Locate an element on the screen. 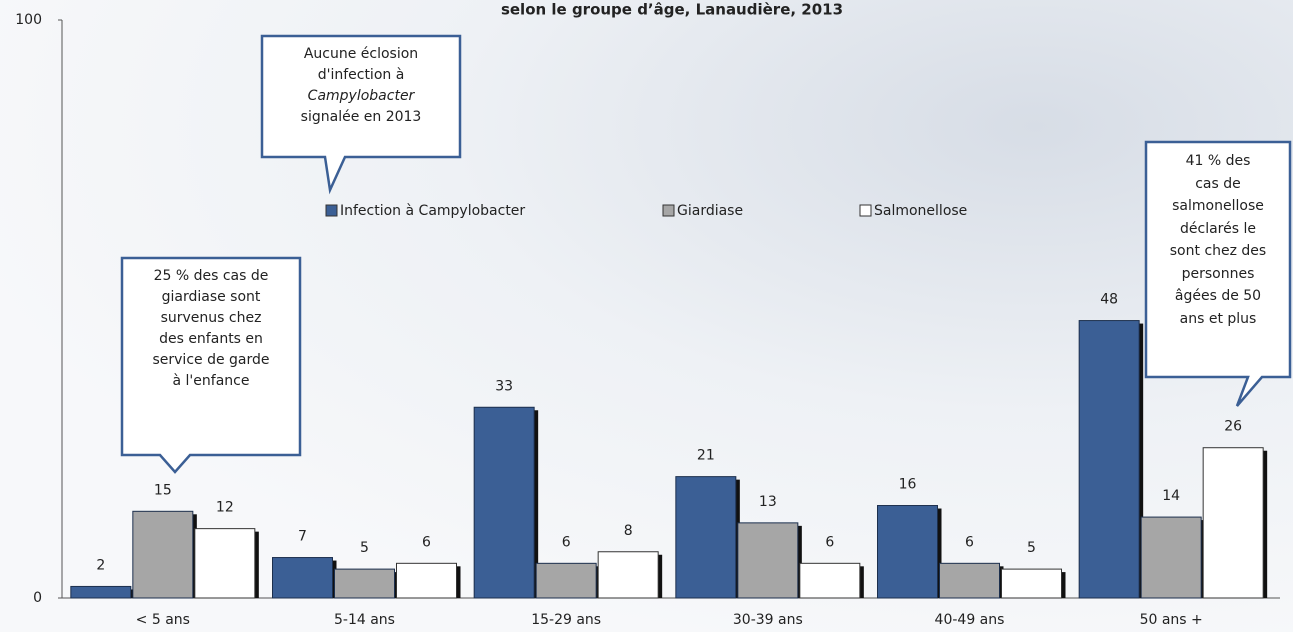 The height and width of the screenshot is (632, 1293). callout-line: des enfants en is located at coordinates (211, 339).